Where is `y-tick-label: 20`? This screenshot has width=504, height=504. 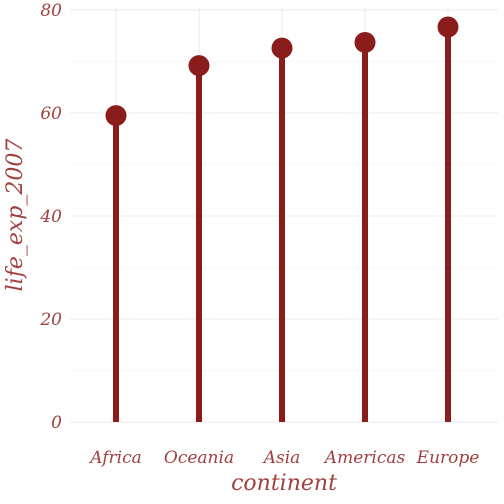 y-tick-label: 20 is located at coordinates (50, 320).